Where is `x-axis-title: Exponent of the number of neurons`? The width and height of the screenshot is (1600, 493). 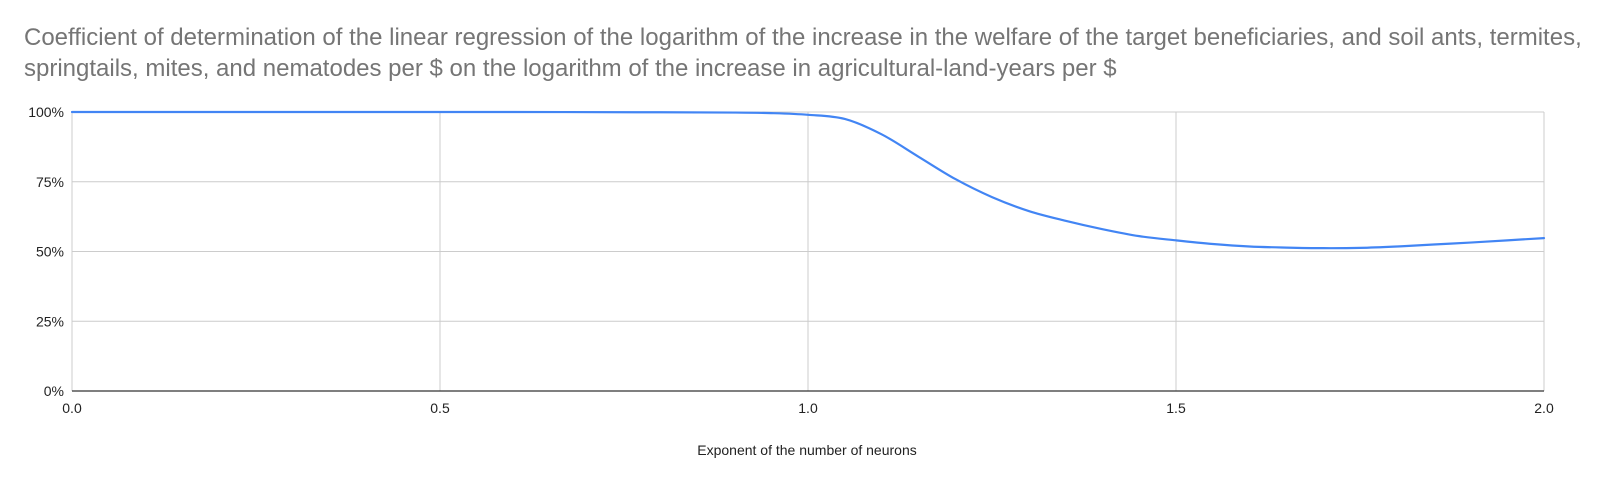 x-axis-title: Exponent of the number of neurons is located at coordinates (806, 450).